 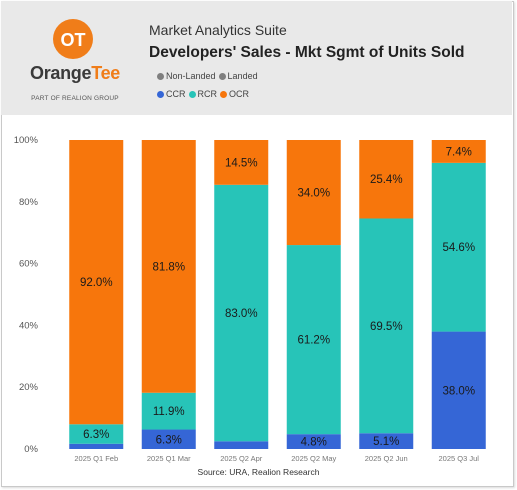 I want to click on data-label-rcr: 83.0%, so click(x=241, y=314).